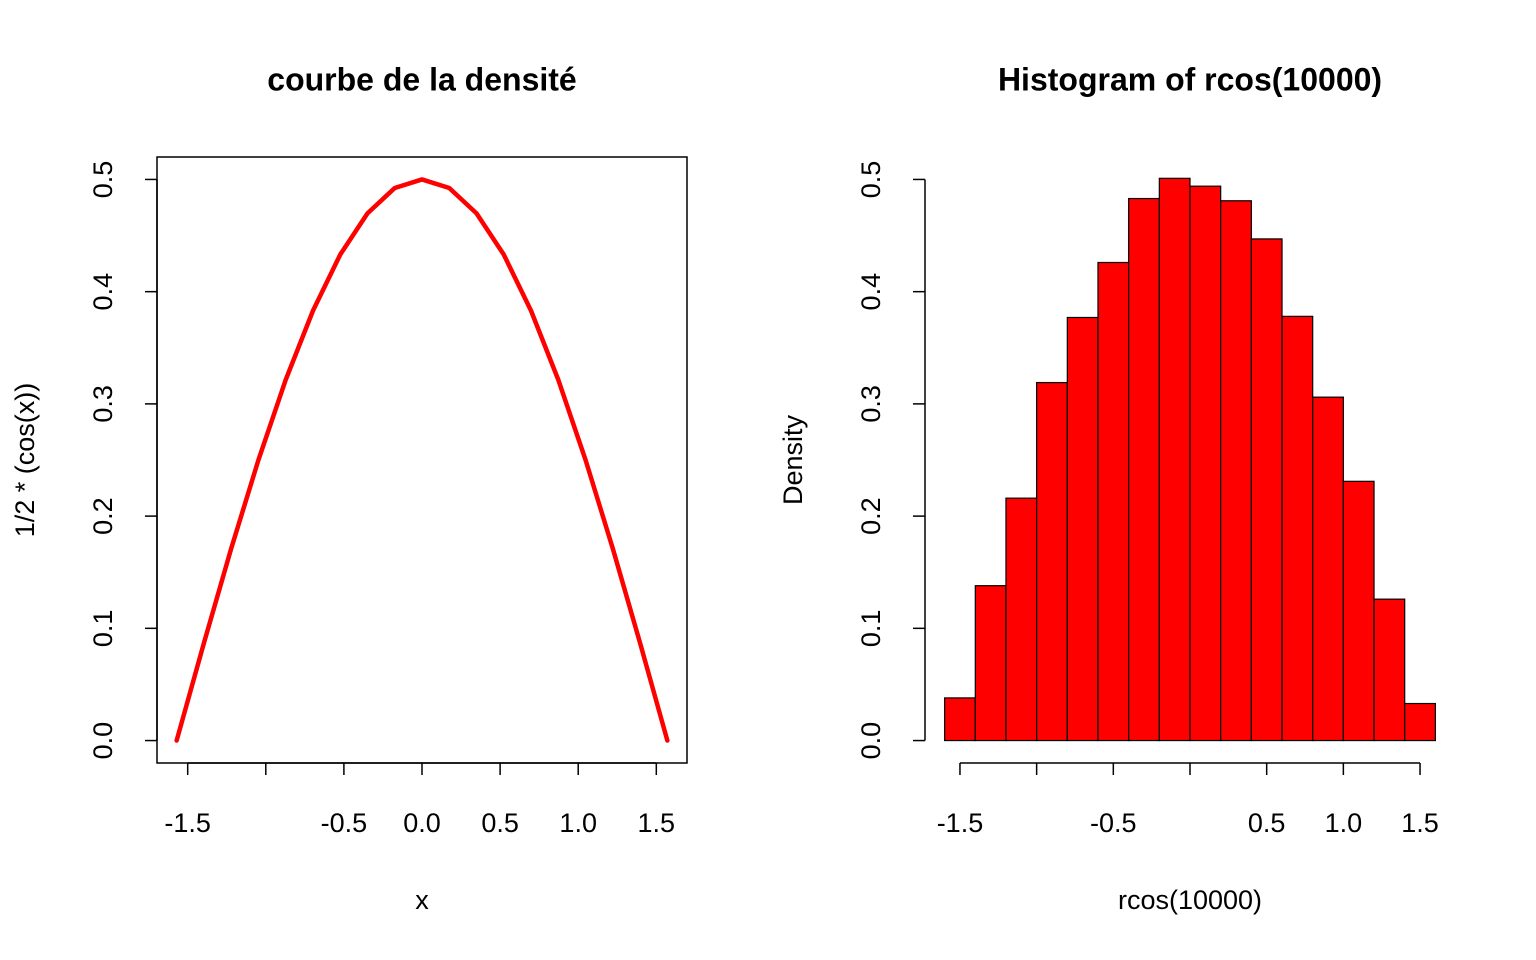  I want to click on x-axis-title: rcos(10000), so click(1190, 900).